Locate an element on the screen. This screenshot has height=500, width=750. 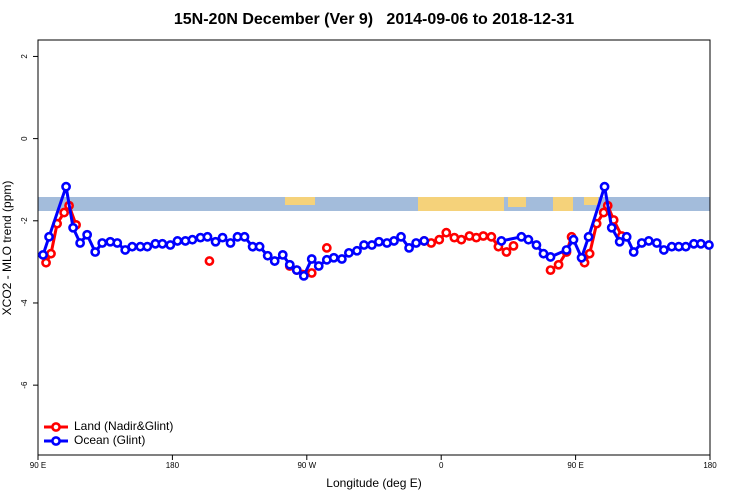
y-tick-label: 0 is located at coordinates (24, 138).